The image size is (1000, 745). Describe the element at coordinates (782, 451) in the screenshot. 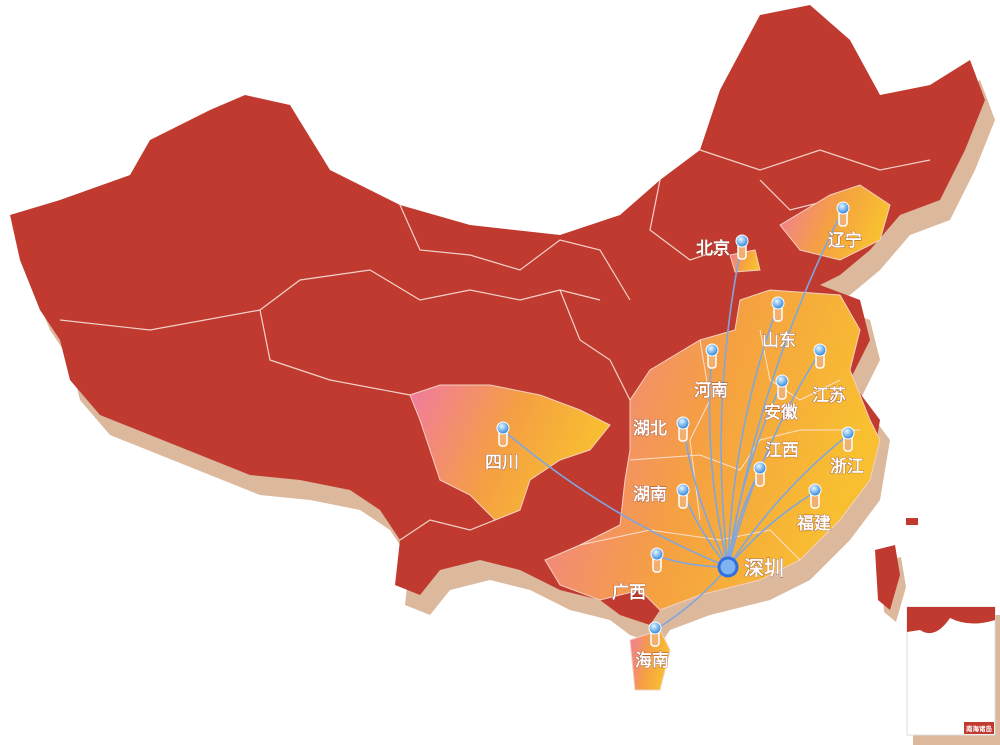

I see `city-label: 江西` at that location.